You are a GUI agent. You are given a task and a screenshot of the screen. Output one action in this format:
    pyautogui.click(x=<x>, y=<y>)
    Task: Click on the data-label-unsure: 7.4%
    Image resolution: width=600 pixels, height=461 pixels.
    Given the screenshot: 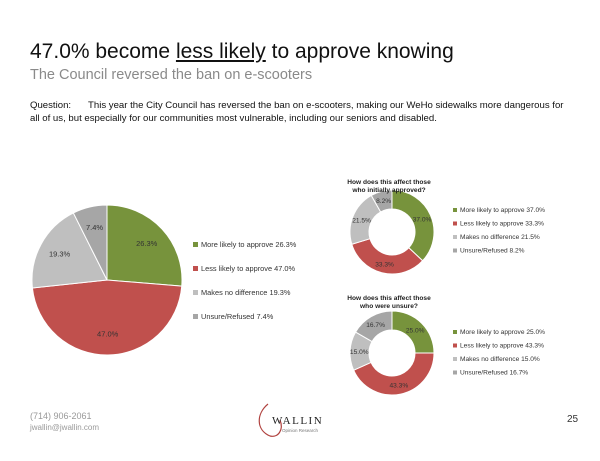 What is the action you would take?
    pyautogui.click(x=94, y=227)
    